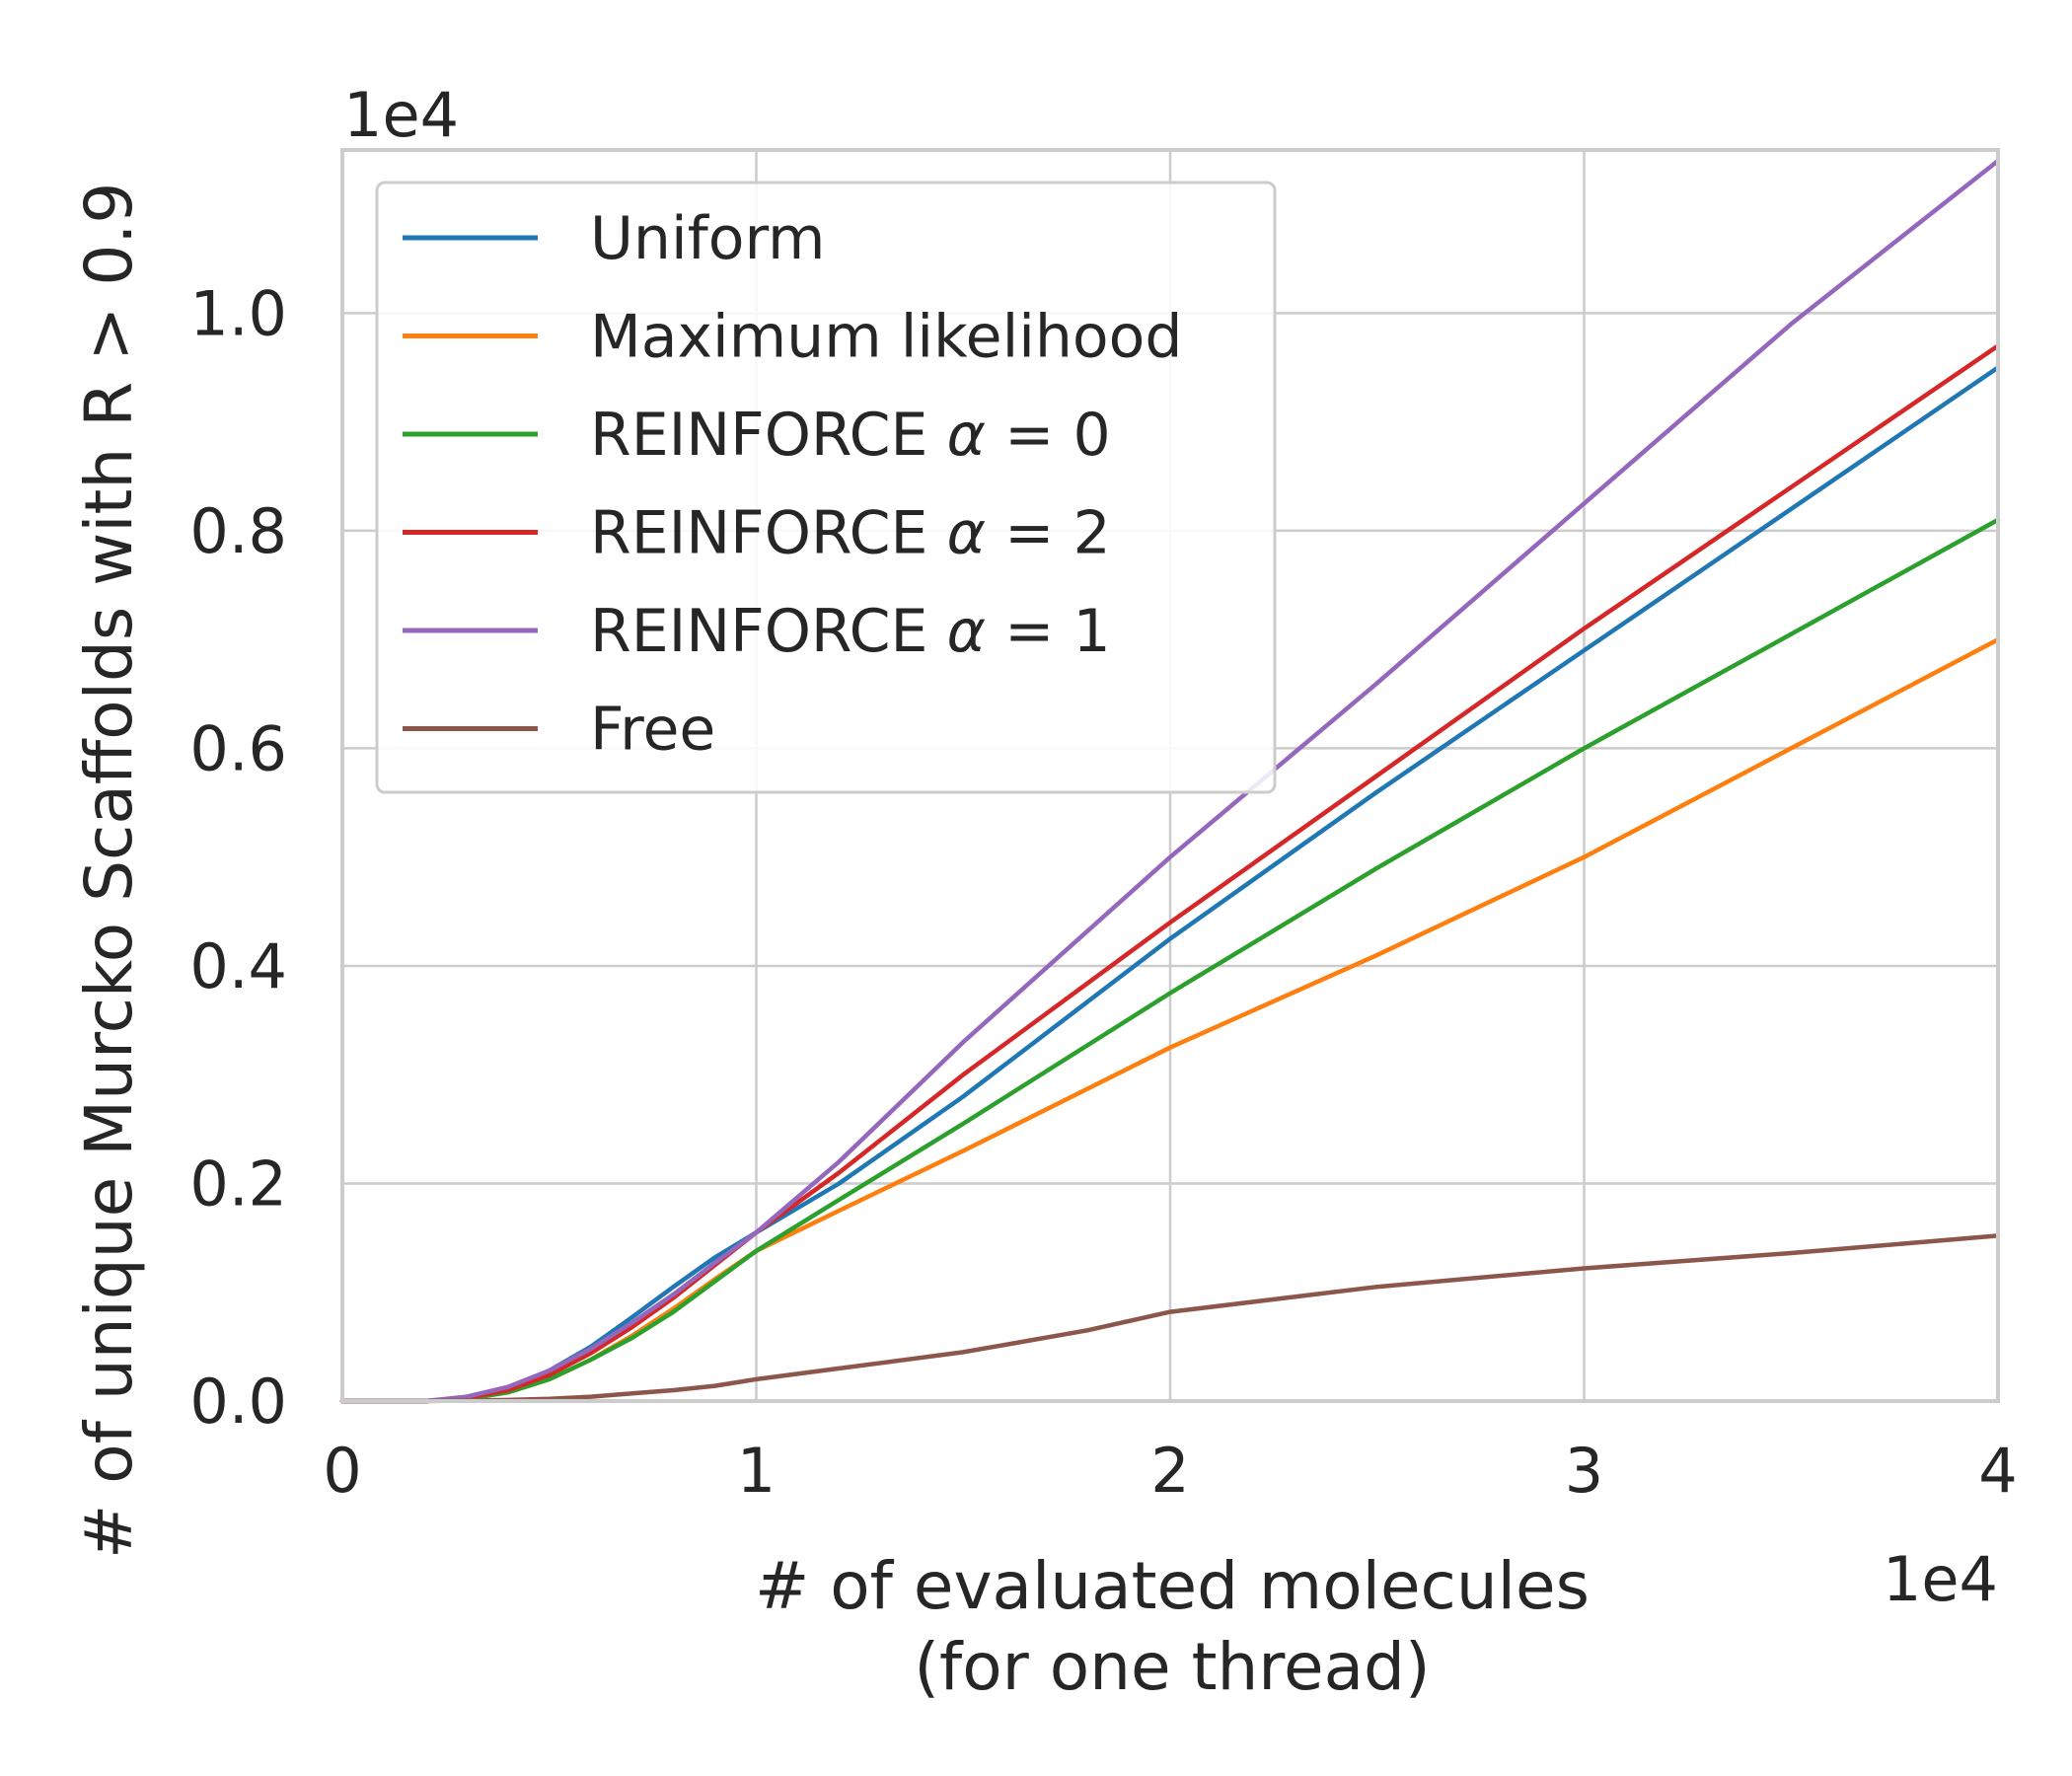 The image size is (2072, 1776). Describe the element at coordinates (1172, 1586) in the screenshot. I see `x-axis-label-line1: # of evaluated molecules` at that location.